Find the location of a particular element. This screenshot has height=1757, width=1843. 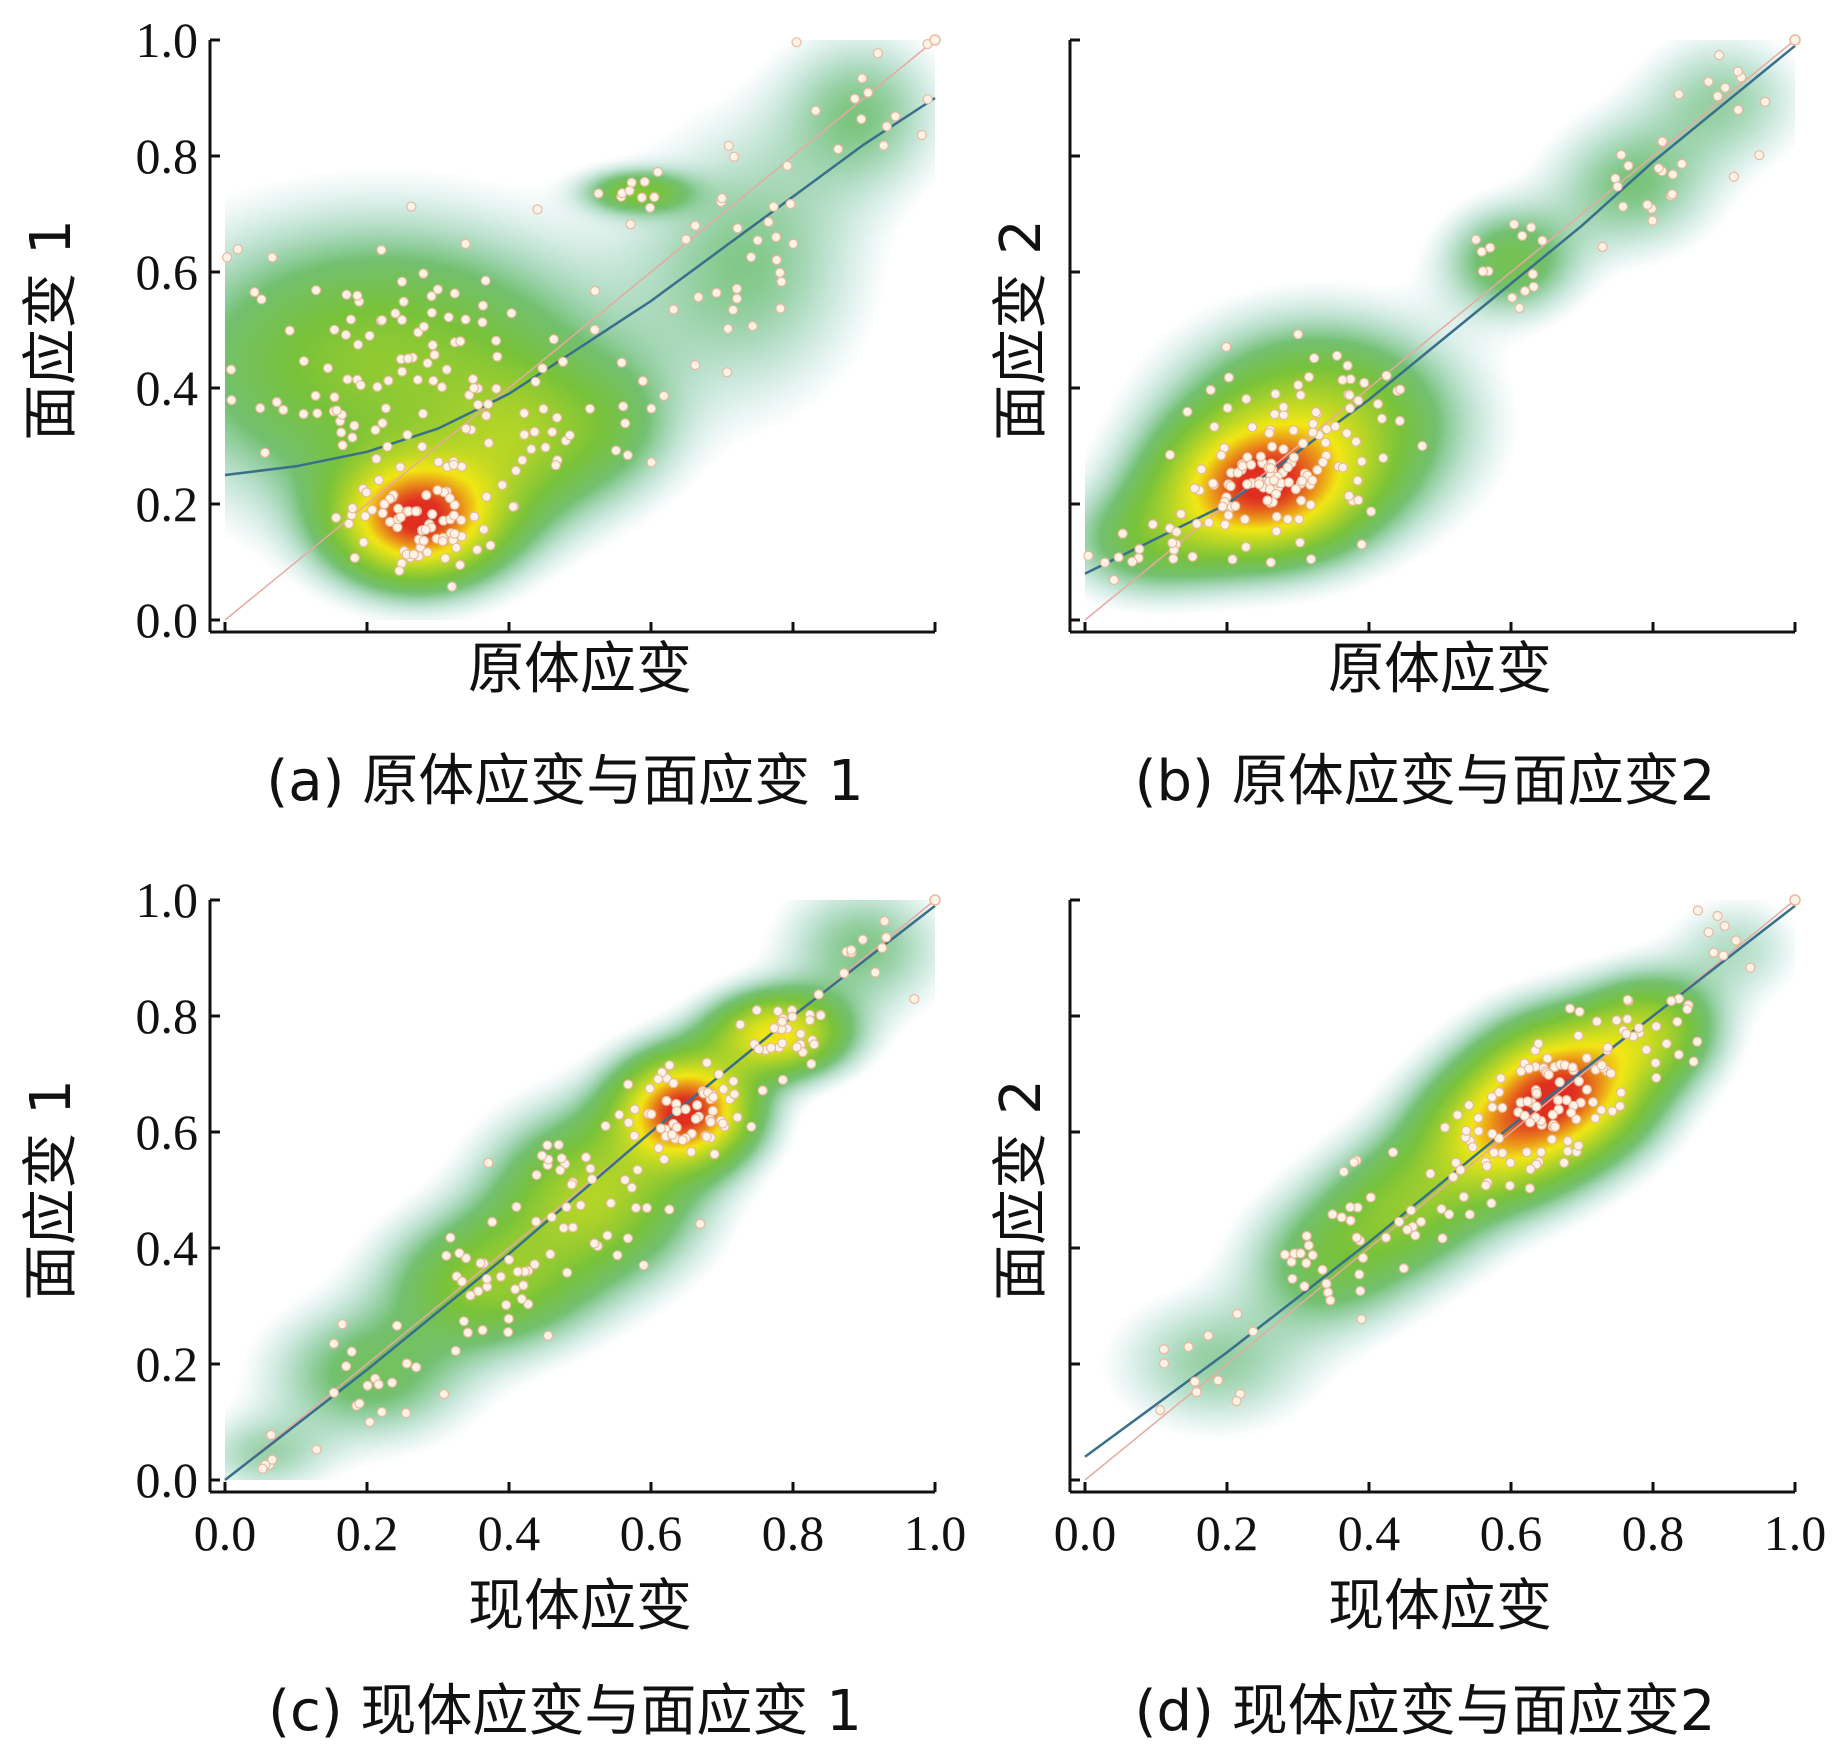

x-axis-title: 原体应变 is located at coordinates (1440, 669).